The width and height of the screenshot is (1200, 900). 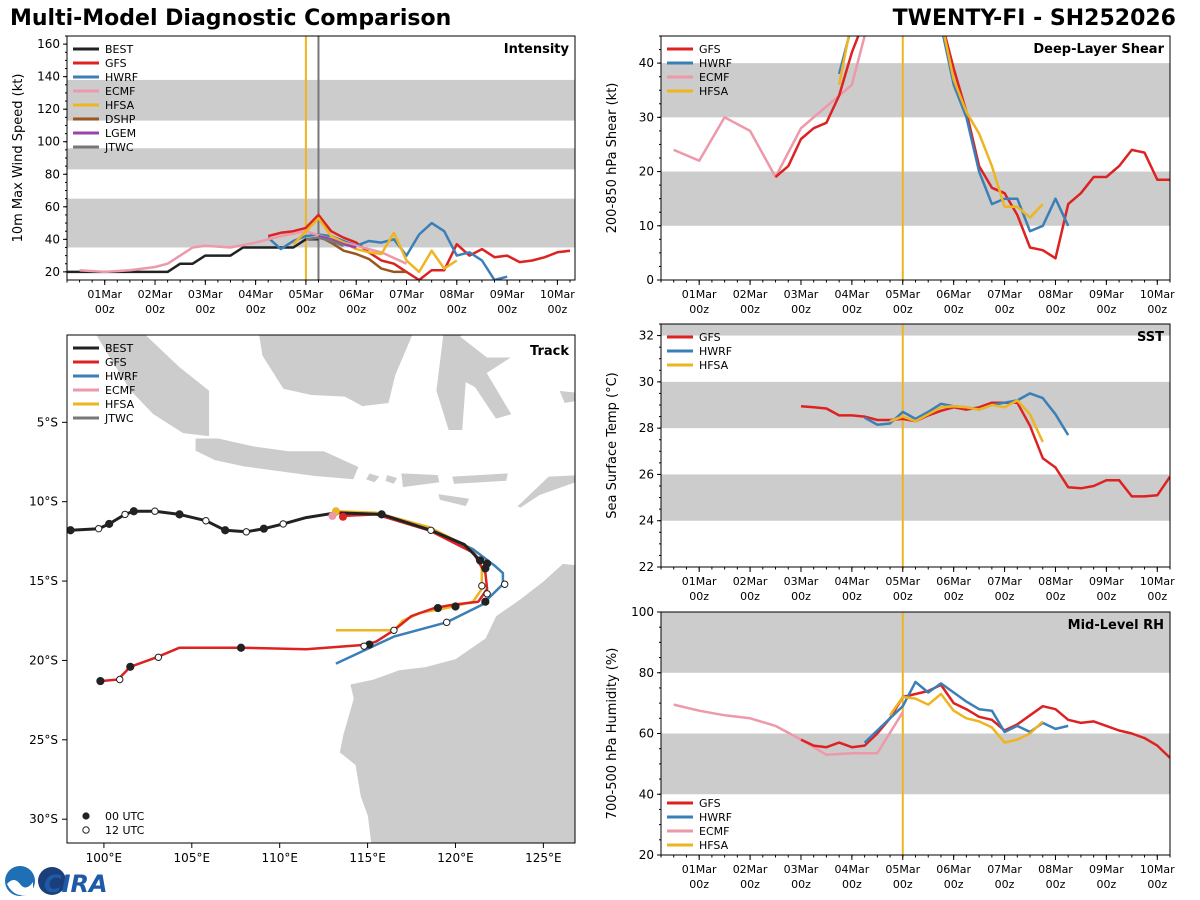 I want to click on track-xtick-label: 105°E, so click(x=192, y=858).